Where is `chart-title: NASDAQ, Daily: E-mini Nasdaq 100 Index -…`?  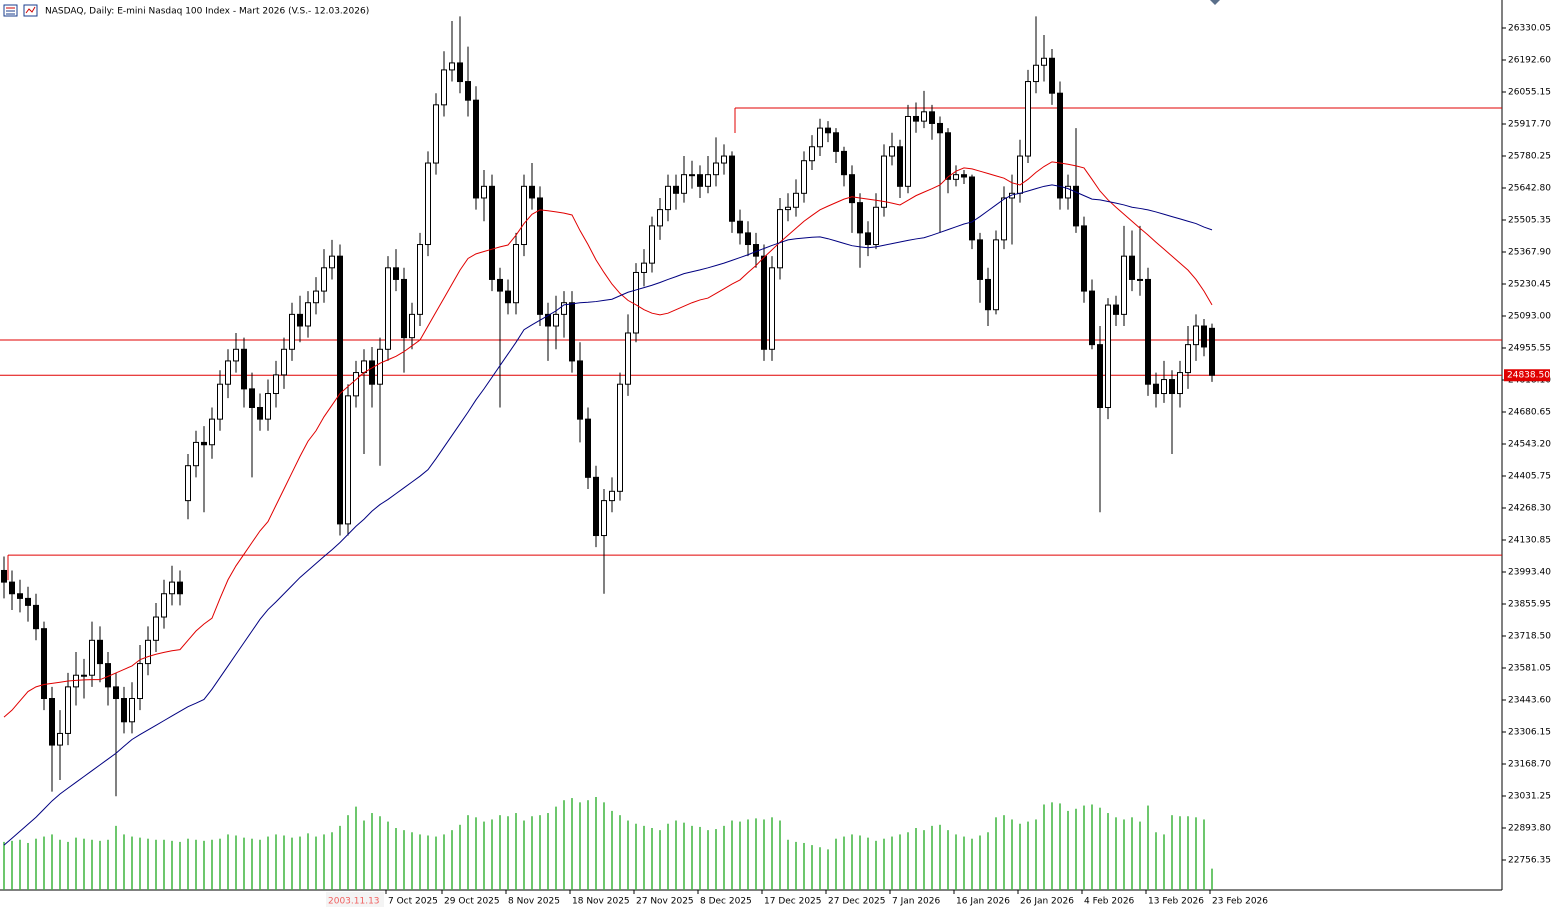
chart-title: NASDAQ, Daily: E-mini Nasdaq 100 Index -… is located at coordinates (207, 12).